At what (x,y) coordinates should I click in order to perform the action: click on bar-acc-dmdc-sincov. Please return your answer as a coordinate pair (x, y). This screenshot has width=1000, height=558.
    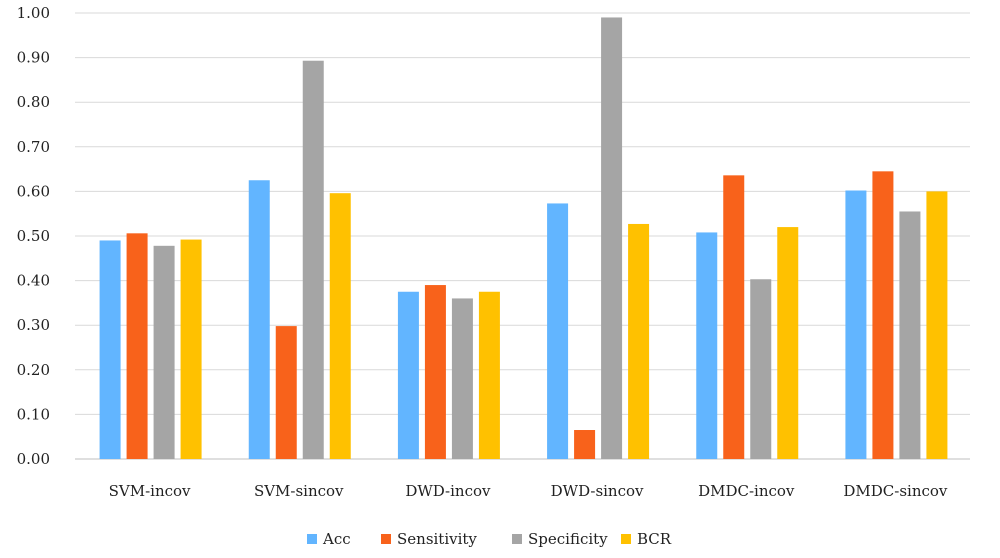
    Looking at the image, I should click on (856, 324).